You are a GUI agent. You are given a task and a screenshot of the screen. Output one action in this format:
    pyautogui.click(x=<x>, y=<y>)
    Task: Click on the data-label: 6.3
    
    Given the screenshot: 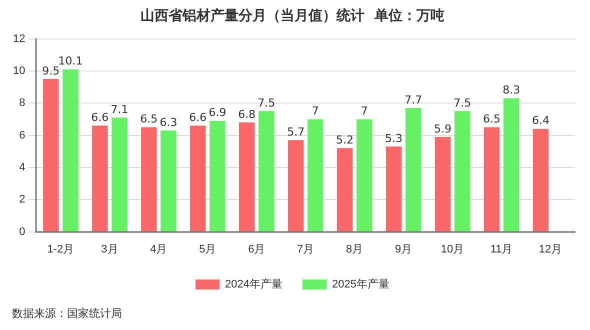 What is the action you would take?
    pyautogui.click(x=169, y=122)
    